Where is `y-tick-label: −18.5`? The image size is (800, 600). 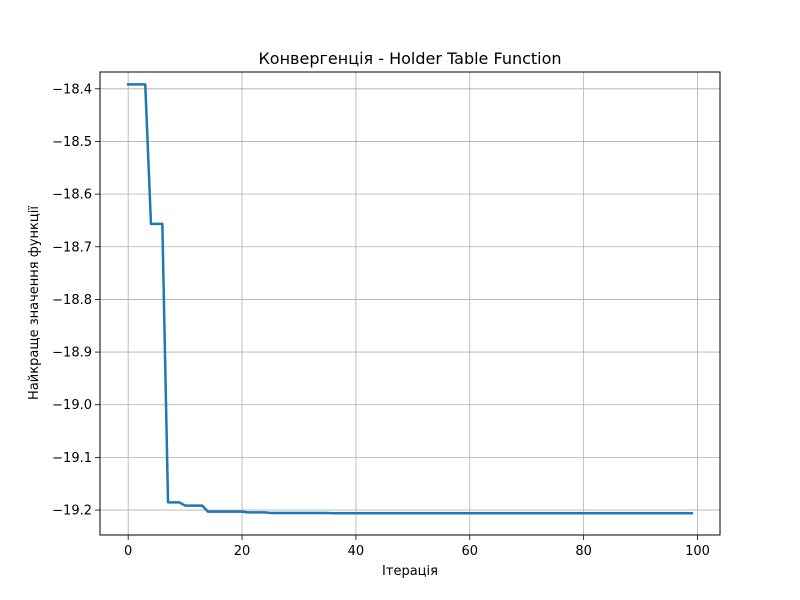
y-tick-label: −18.5 is located at coordinates (72, 142).